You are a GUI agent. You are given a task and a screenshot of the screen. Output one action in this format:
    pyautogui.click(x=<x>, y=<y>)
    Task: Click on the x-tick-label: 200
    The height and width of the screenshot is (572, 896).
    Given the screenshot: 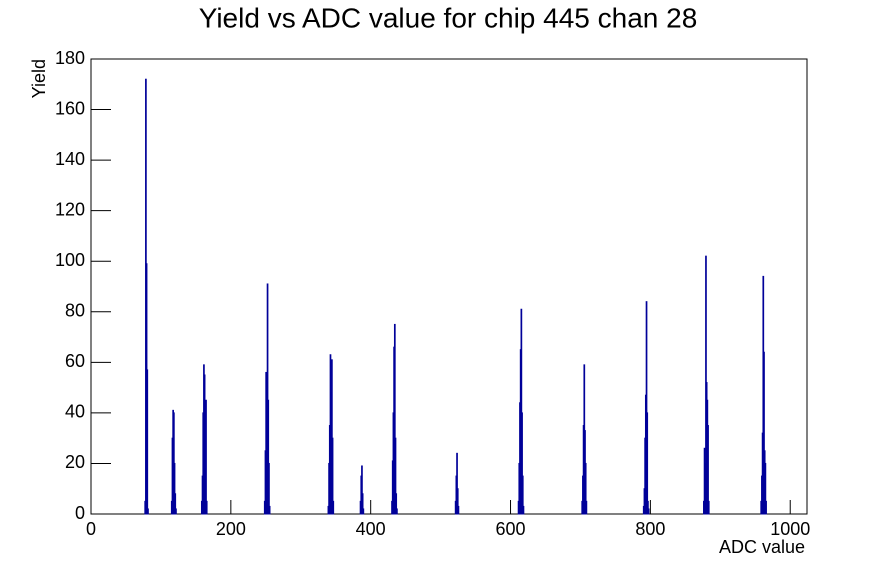 What is the action you would take?
    pyautogui.click(x=231, y=529)
    